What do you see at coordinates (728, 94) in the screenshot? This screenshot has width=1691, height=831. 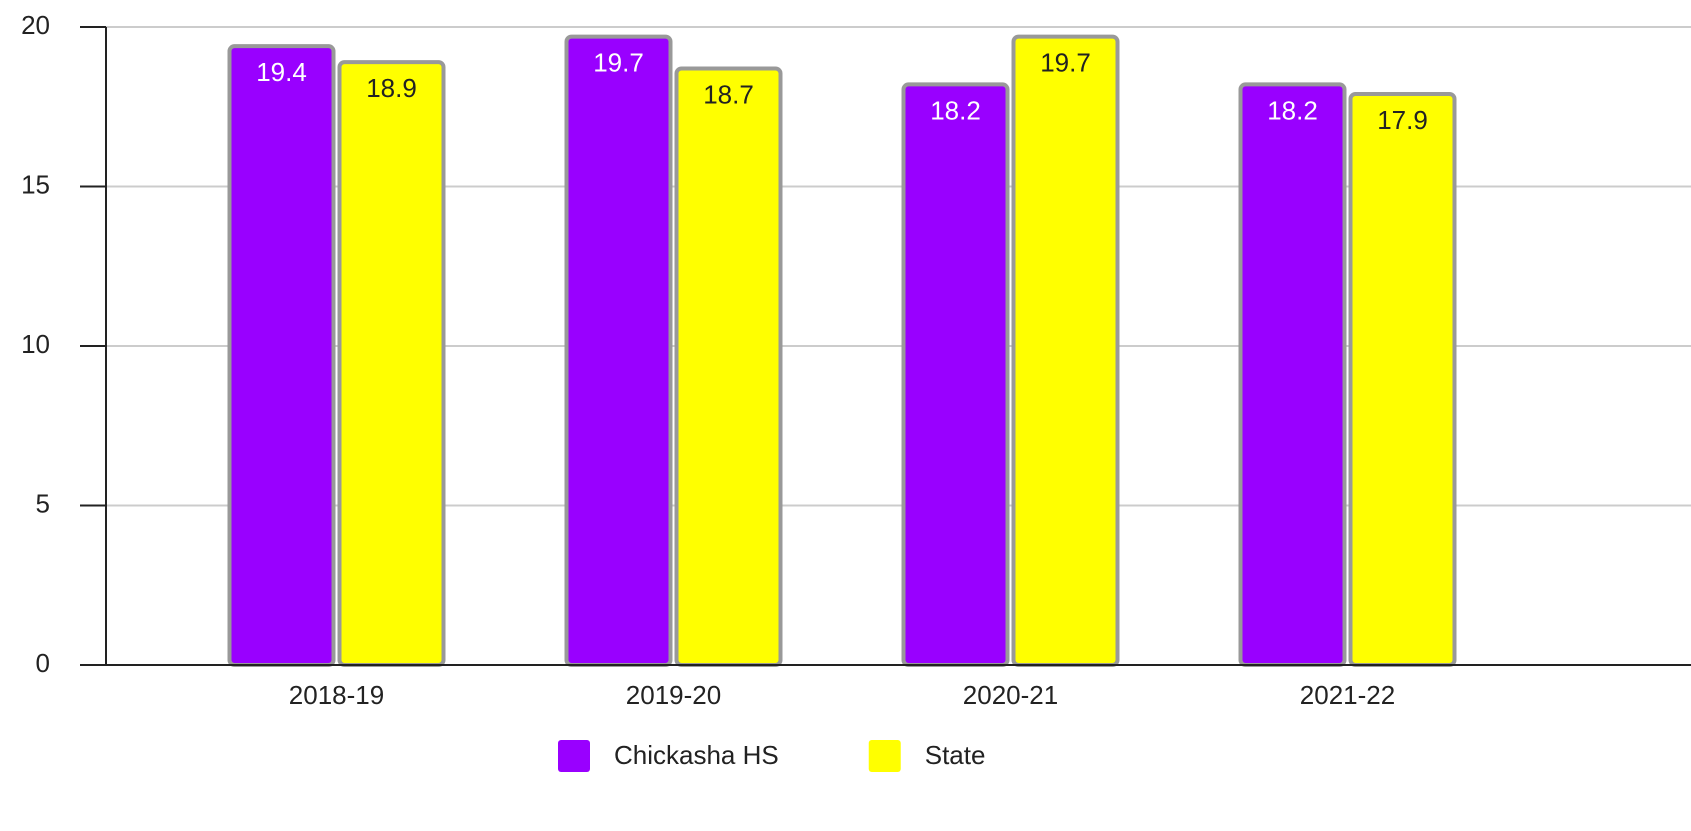 I see `data-label: 18.7` at bounding box center [728, 94].